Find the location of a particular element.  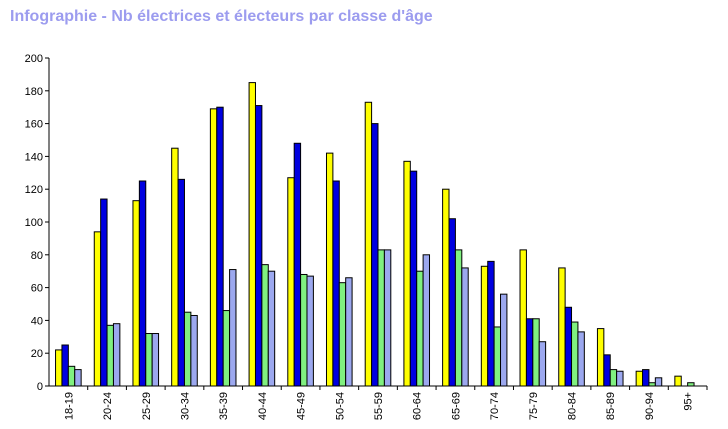

y-tick-label: 20 is located at coordinates (37, 354).